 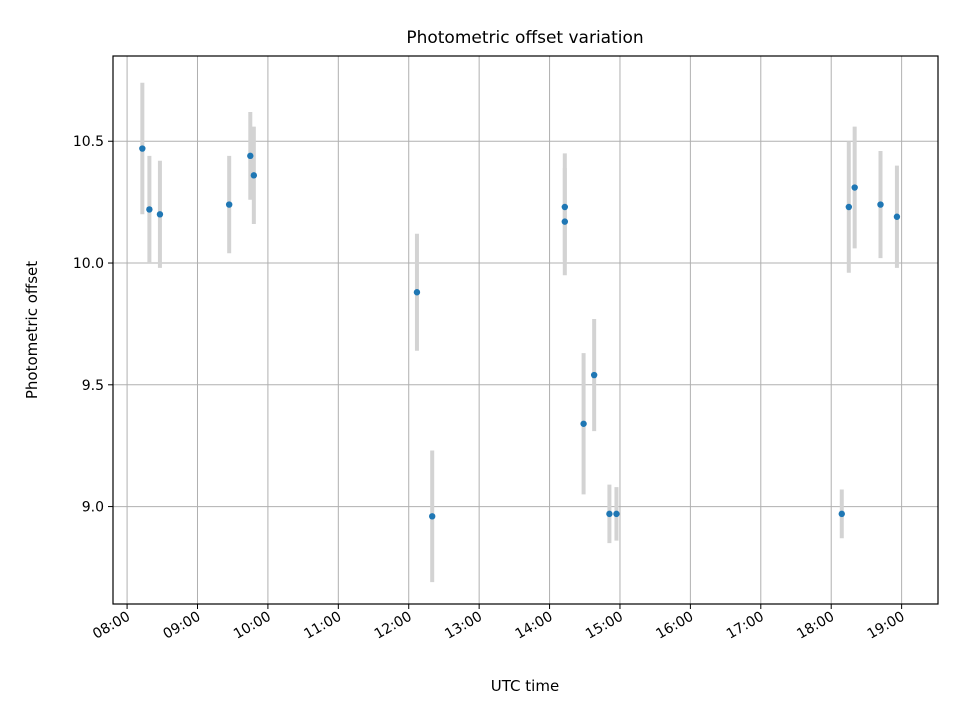 What do you see at coordinates (524, 38) in the screenshot?
I see `chart-title: Photometric offset variation` at bounding box center [524, 38].